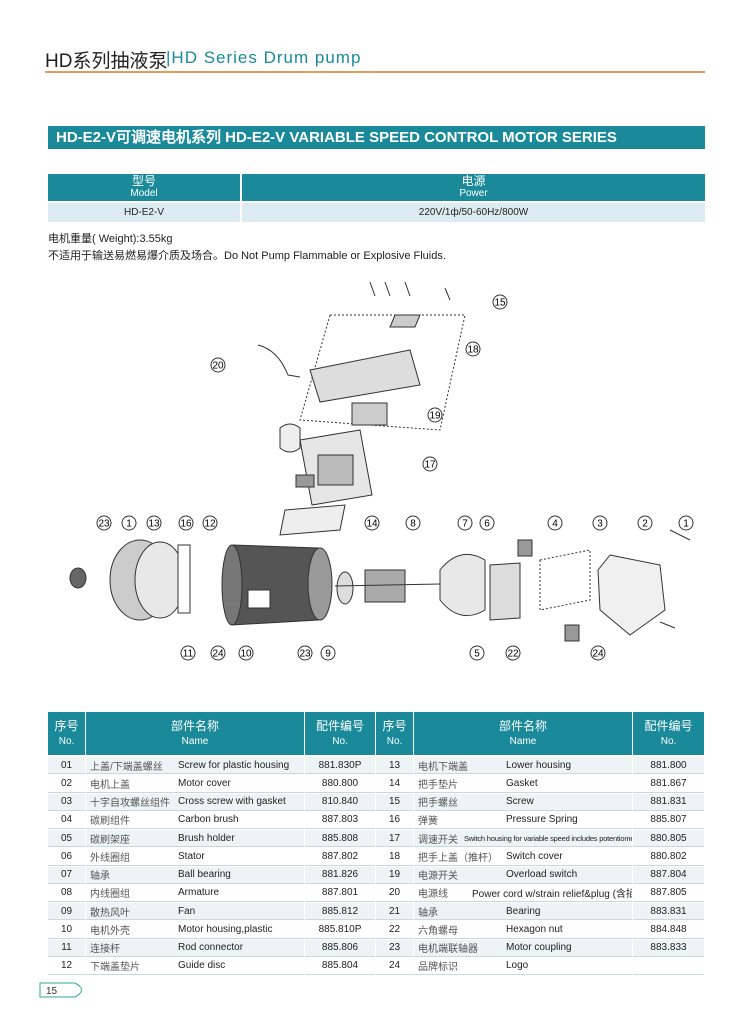 This screenshot has height=1024, width=744. Describe the element at coordinates (443, 767) in the screenshot. I see `part-name-cn: 电机下端盖` at that location.